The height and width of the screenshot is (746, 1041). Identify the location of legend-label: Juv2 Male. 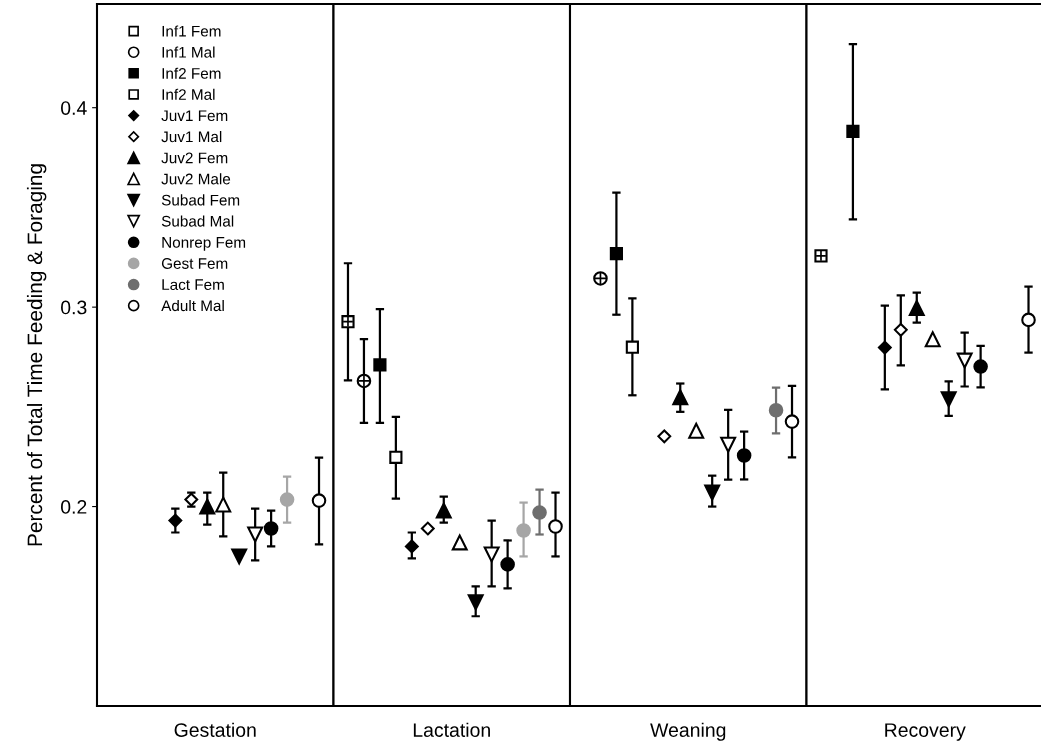
(196, 179).